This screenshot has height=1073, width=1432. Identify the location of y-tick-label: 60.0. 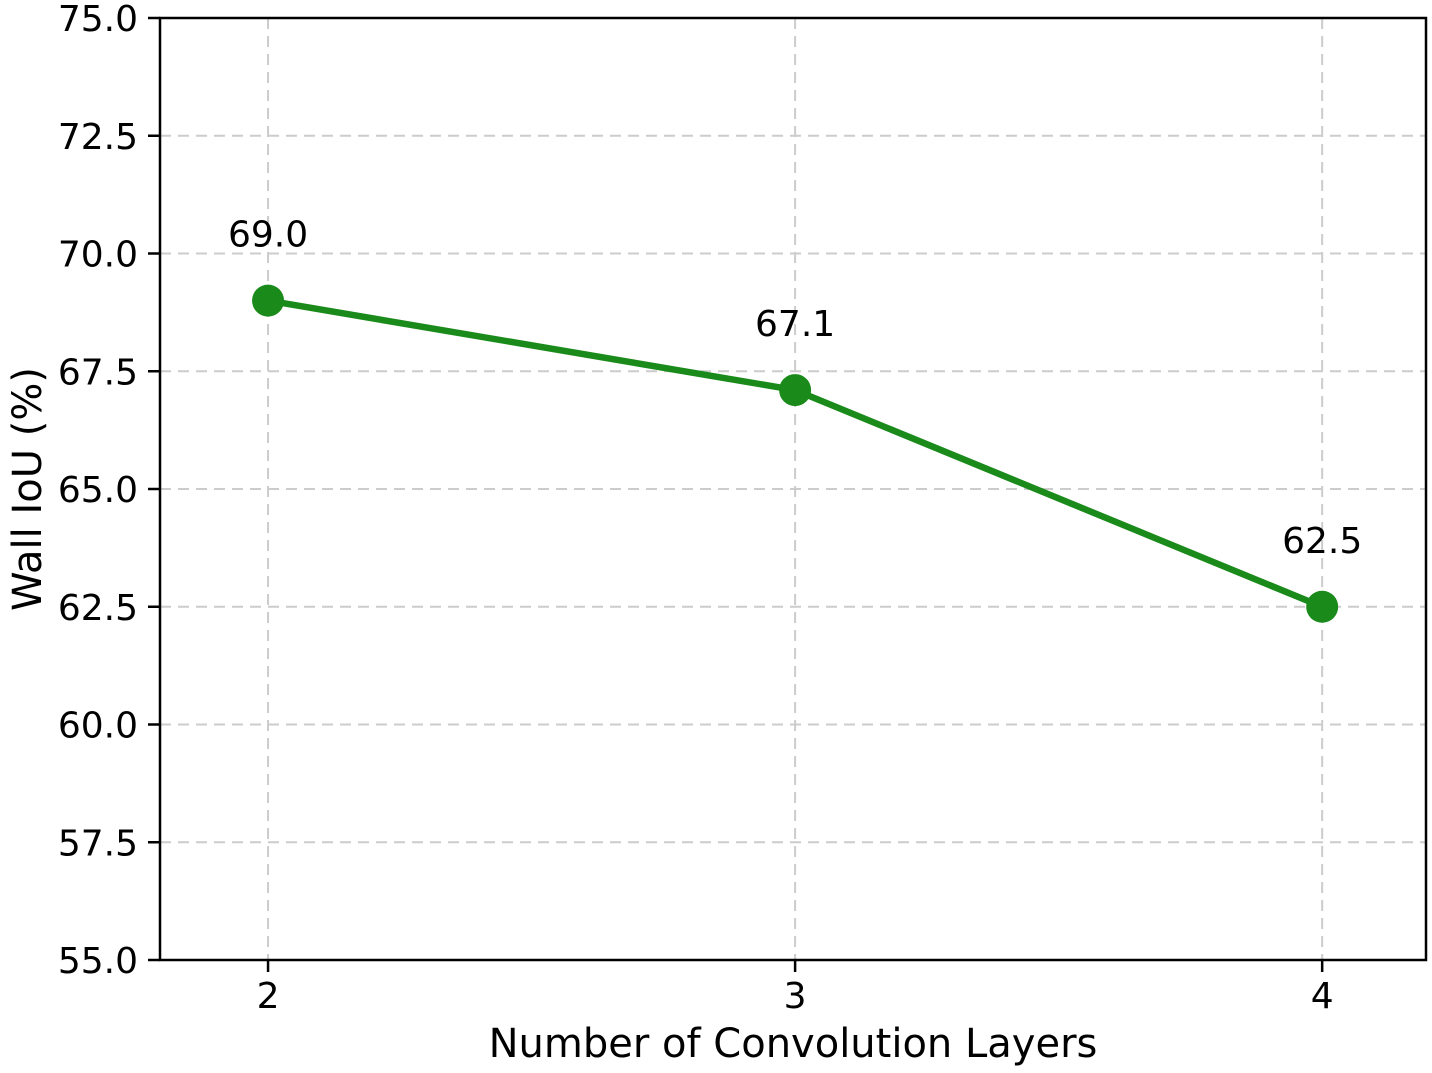
(98, 726).